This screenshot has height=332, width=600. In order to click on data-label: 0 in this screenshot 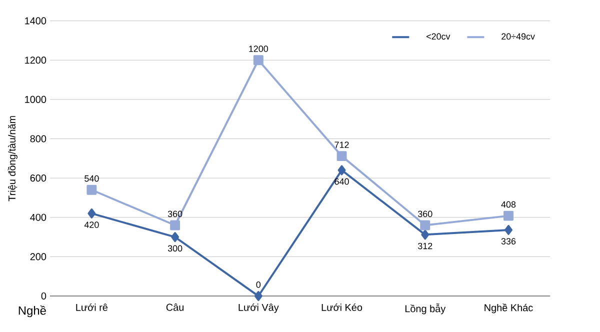, I will do `click(258, 284)`.